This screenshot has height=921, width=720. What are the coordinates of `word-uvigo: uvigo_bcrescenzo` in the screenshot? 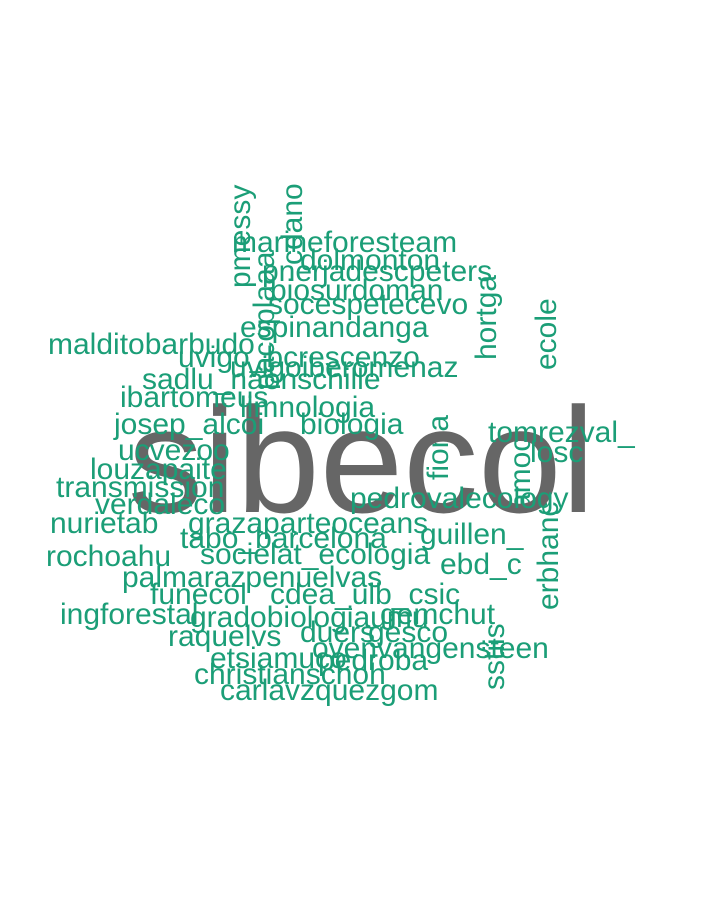 It's located at (299, 357).